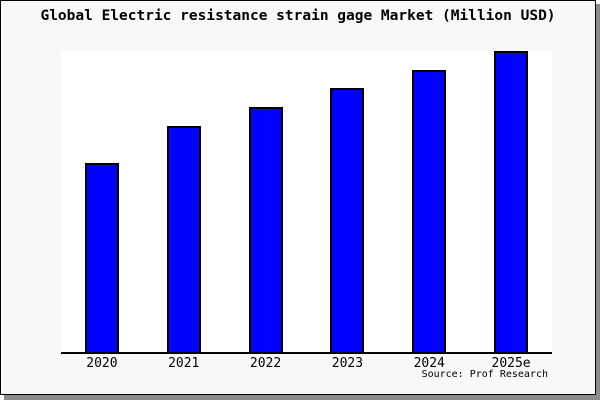 The image size is (600, 400). What do you see at coordinates (265, 229) in the screenshot?
I see `bar-2022` at bounding box center [265, 229].